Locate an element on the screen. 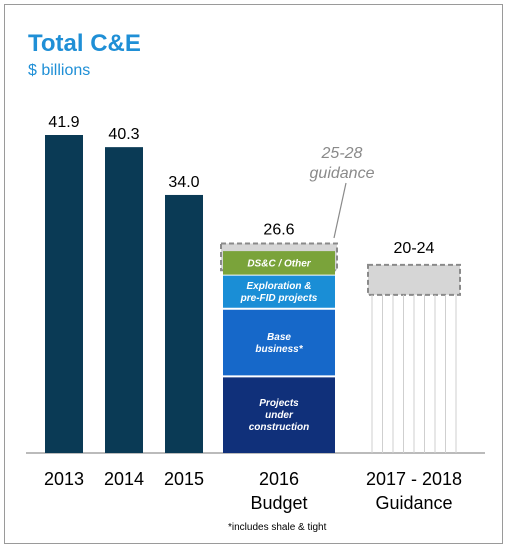 The width and height of the screenshot is (509, 550). stack-label-top-0: DS&C / Other is located at coordinates (279, 263).